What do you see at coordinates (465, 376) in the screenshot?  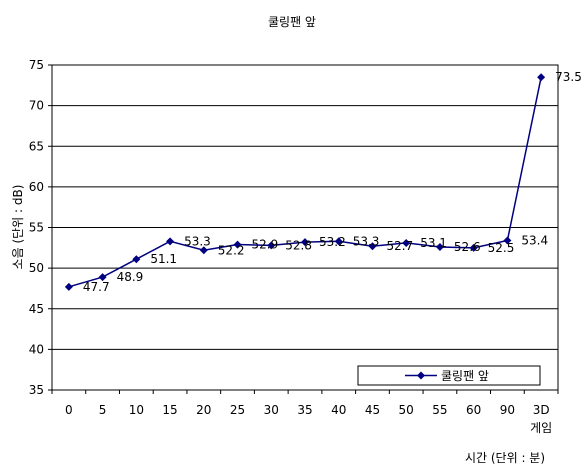 I see `legend-label: 쿨링팬 앞` at bounding box center [465, 376].